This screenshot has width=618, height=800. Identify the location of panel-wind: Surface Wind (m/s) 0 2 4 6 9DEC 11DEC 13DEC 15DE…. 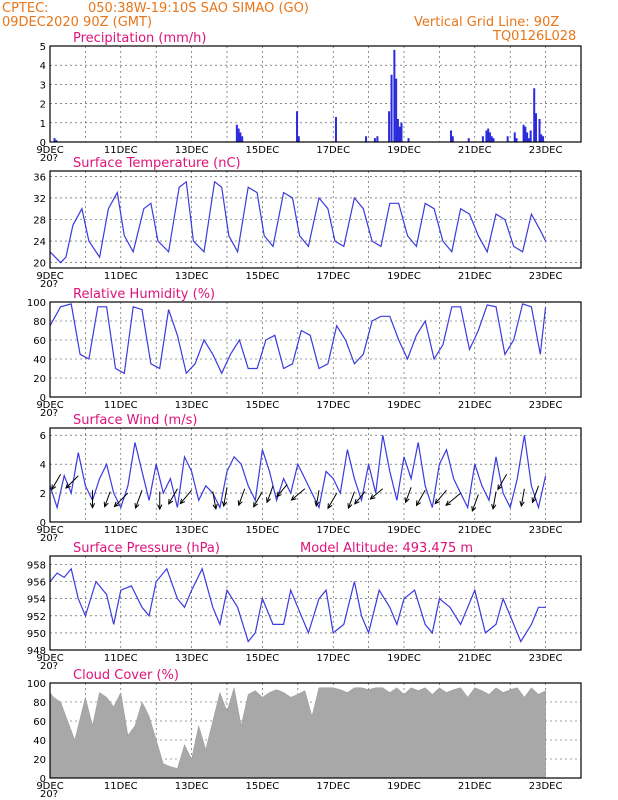
(309, 478).